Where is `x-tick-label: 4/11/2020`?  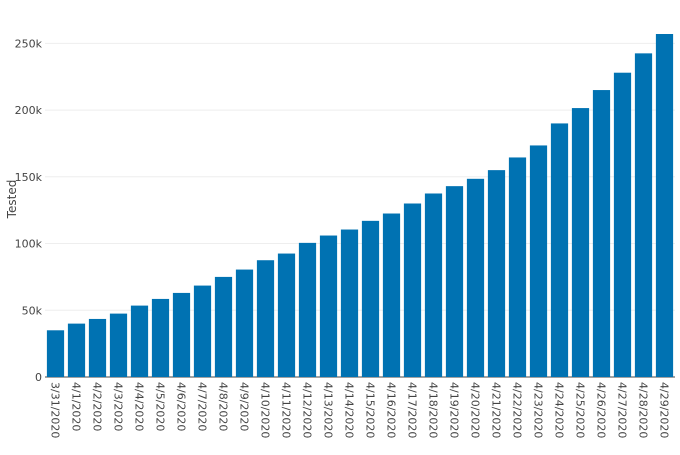
x-tick-label: 4/11/2020 is located at coordinates (286, 410).